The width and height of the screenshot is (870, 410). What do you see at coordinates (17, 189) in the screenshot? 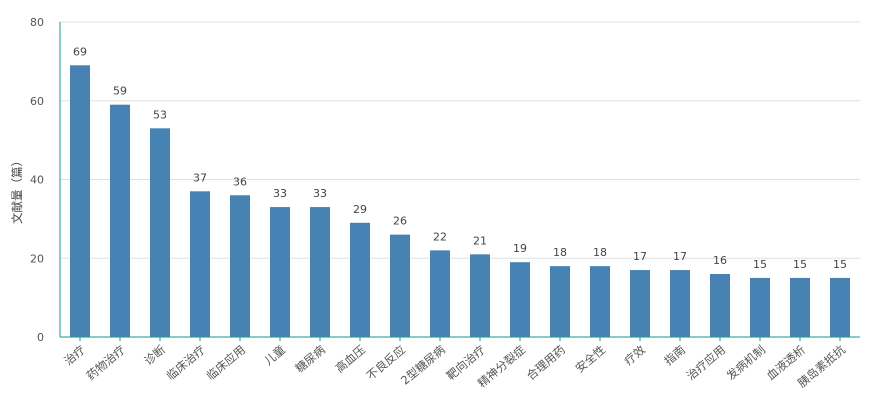
I see `y-axis-label: 文献量（篇）` at bounding box center [17, 189].